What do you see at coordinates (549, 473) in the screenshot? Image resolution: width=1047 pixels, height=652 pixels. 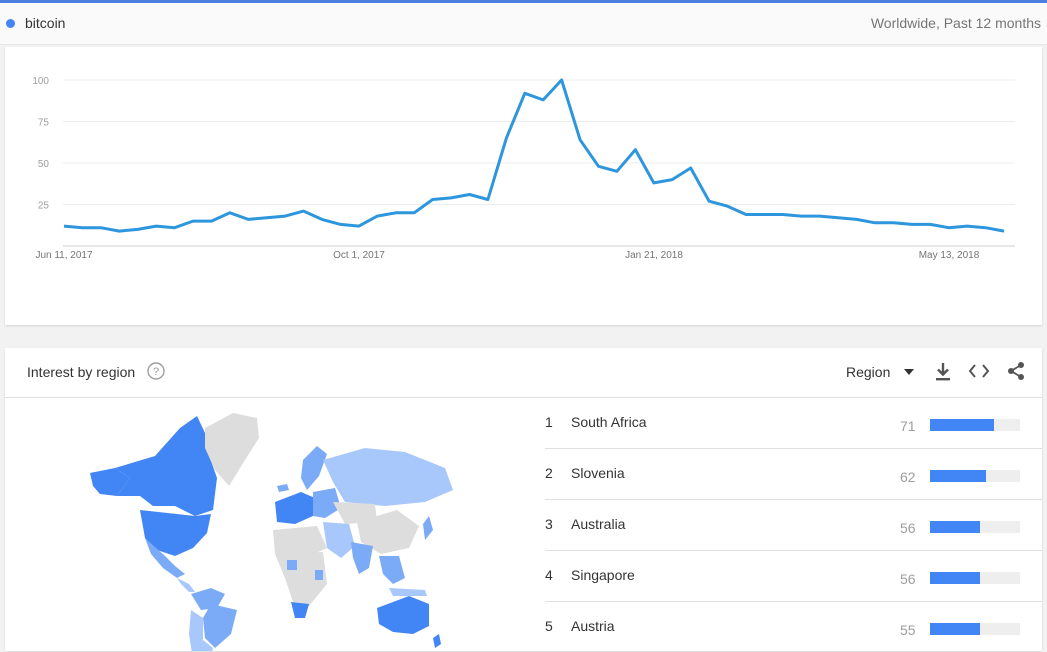 I see `region-rank: 2` at bounding box center [549, 473].